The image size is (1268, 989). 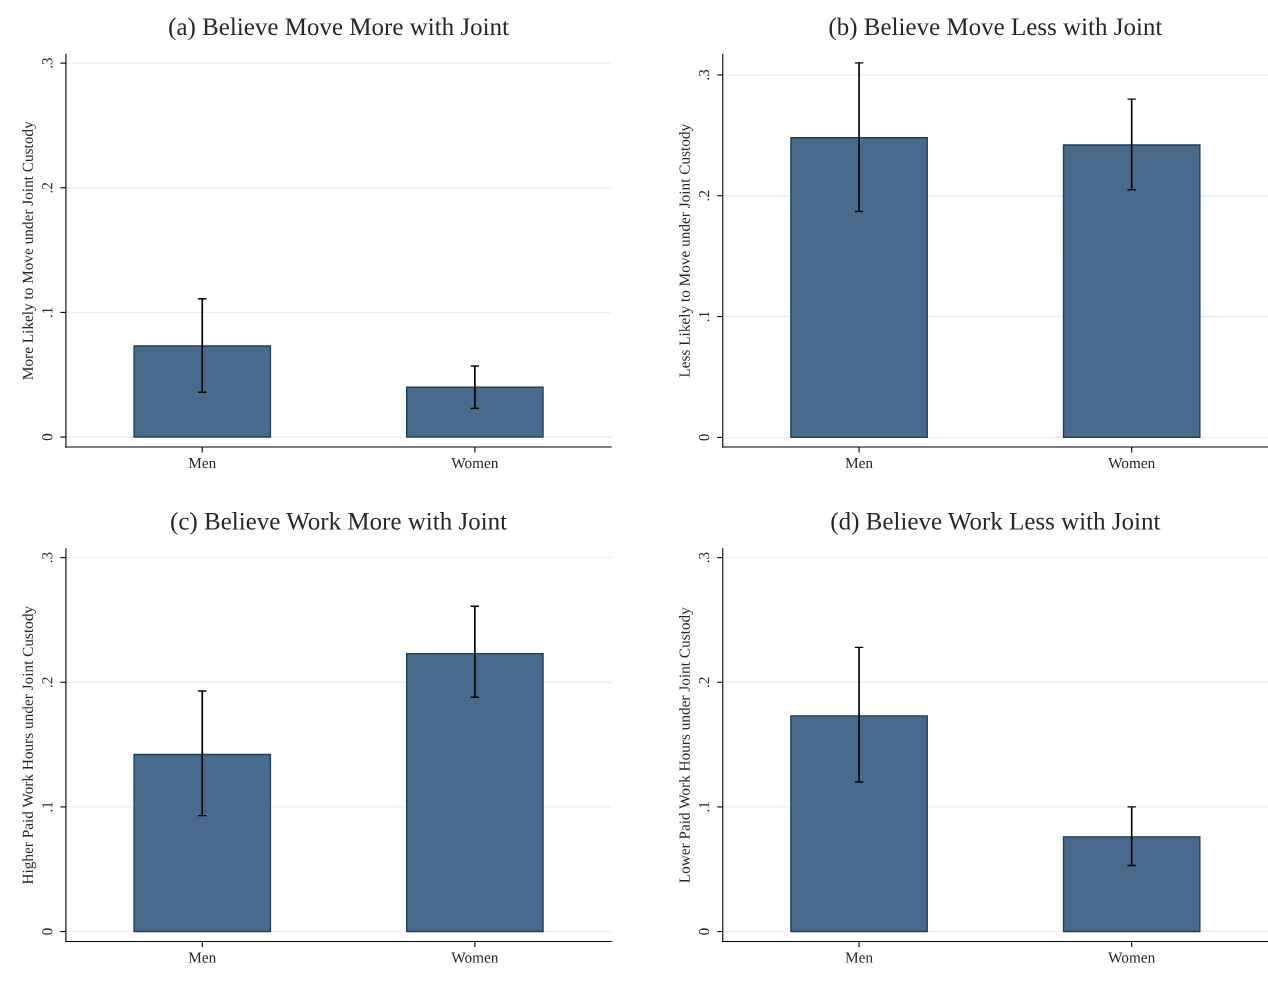 I want to click on chart-title: (a) Believe Move More with Joint, so click(x=339, y=29).